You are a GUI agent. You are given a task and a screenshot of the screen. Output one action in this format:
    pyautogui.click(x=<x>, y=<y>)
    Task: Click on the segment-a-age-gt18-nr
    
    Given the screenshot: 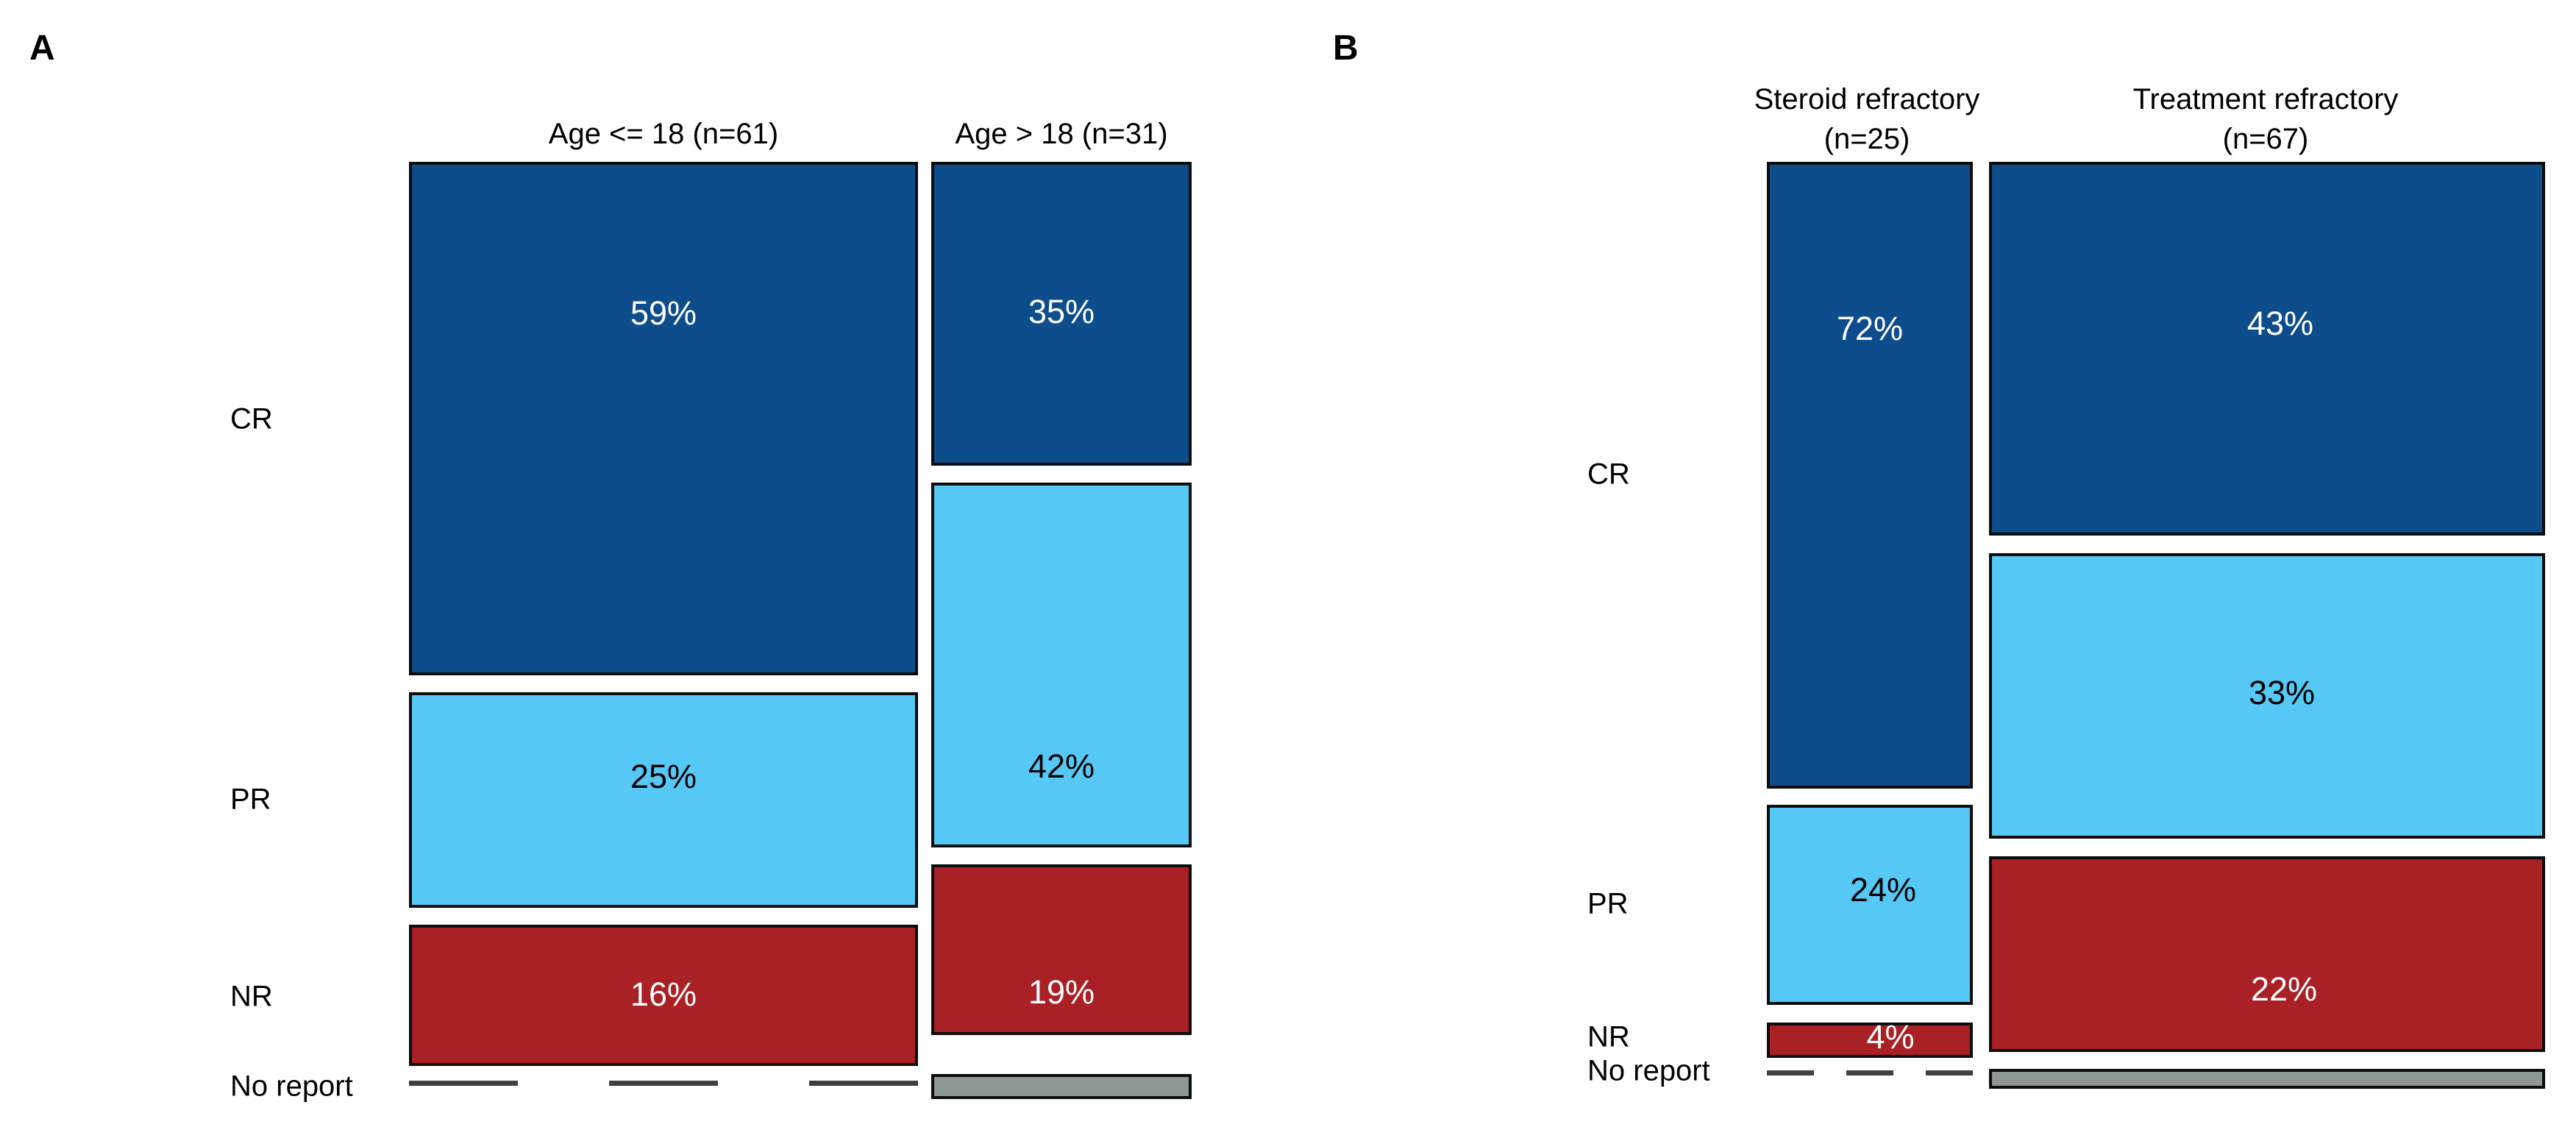 What is the action you would take?
    pyautogui.click(x=1061, y=949)
    